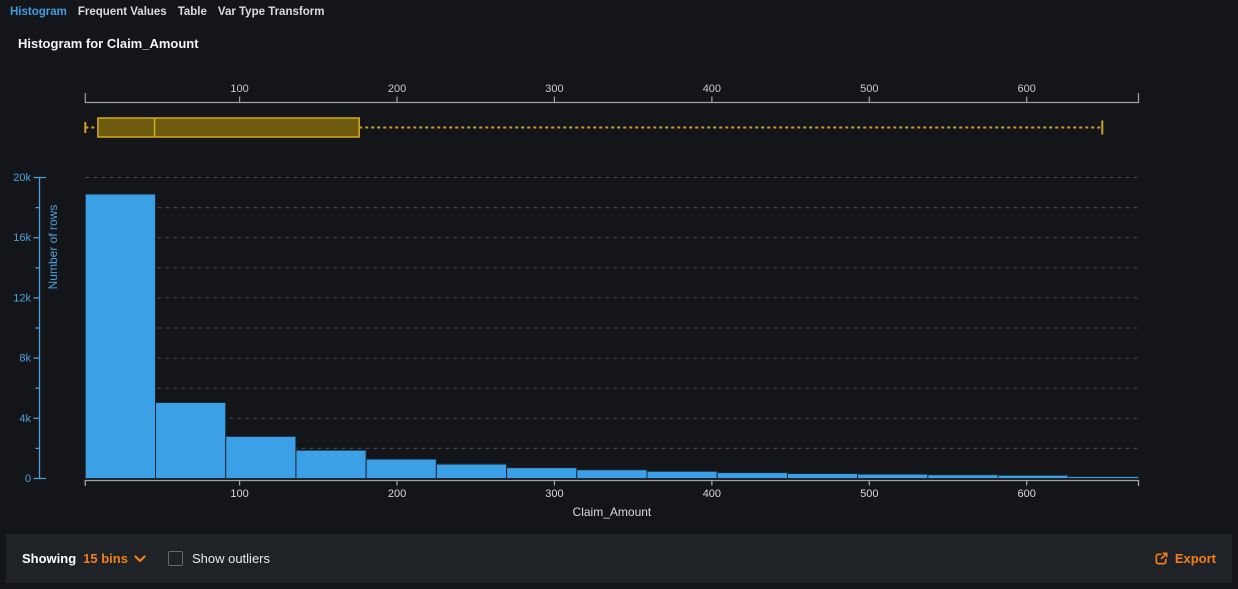  What do you see at coordinates (1161, 558) in the screenshot?
I see `export-icon` at bounding box center [1161, 558].